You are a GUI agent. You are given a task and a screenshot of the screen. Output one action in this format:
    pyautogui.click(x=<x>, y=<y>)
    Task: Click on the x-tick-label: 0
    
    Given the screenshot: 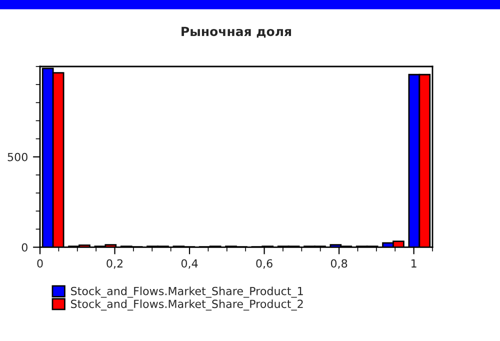 What is the action you would take?
    pyautogui.click(x=40, y=263)
    